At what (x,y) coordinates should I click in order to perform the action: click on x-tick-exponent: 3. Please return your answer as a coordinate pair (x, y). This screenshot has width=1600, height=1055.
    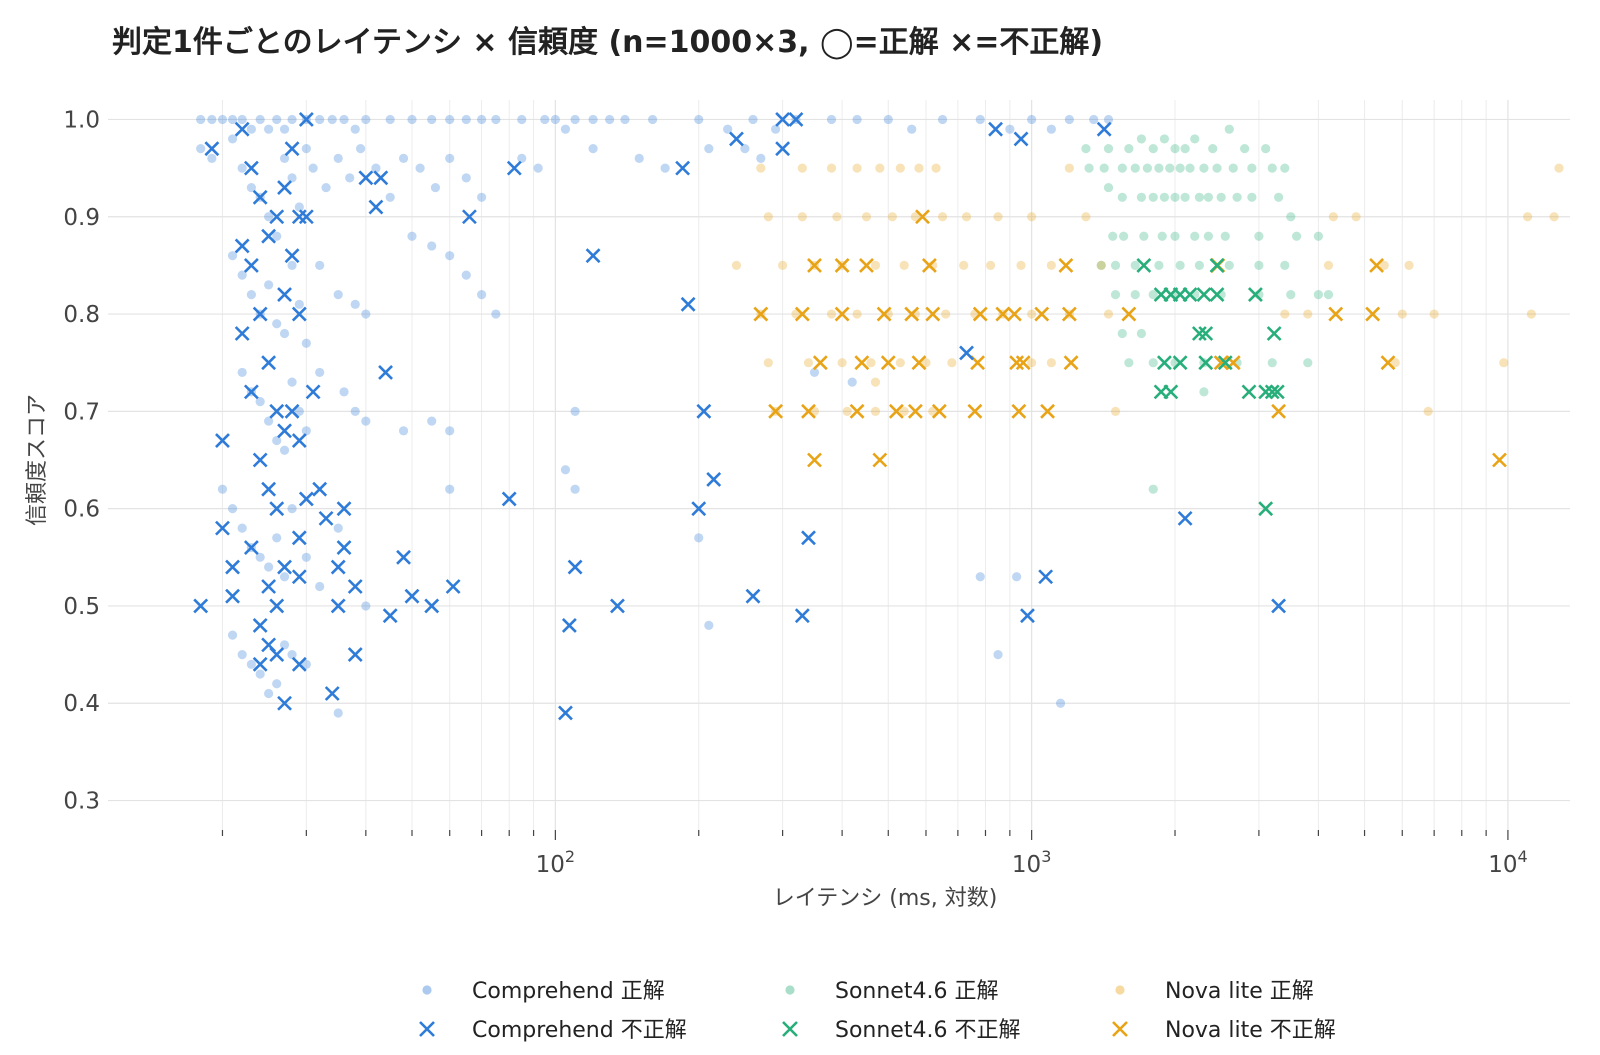
    Looking at the image, I should click on (1046, 856).